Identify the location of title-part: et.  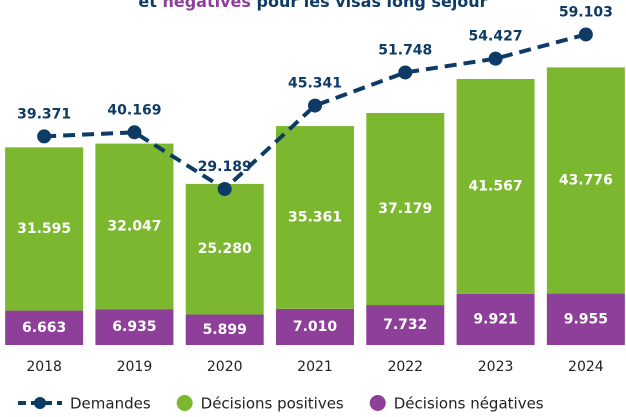
(150, 5).